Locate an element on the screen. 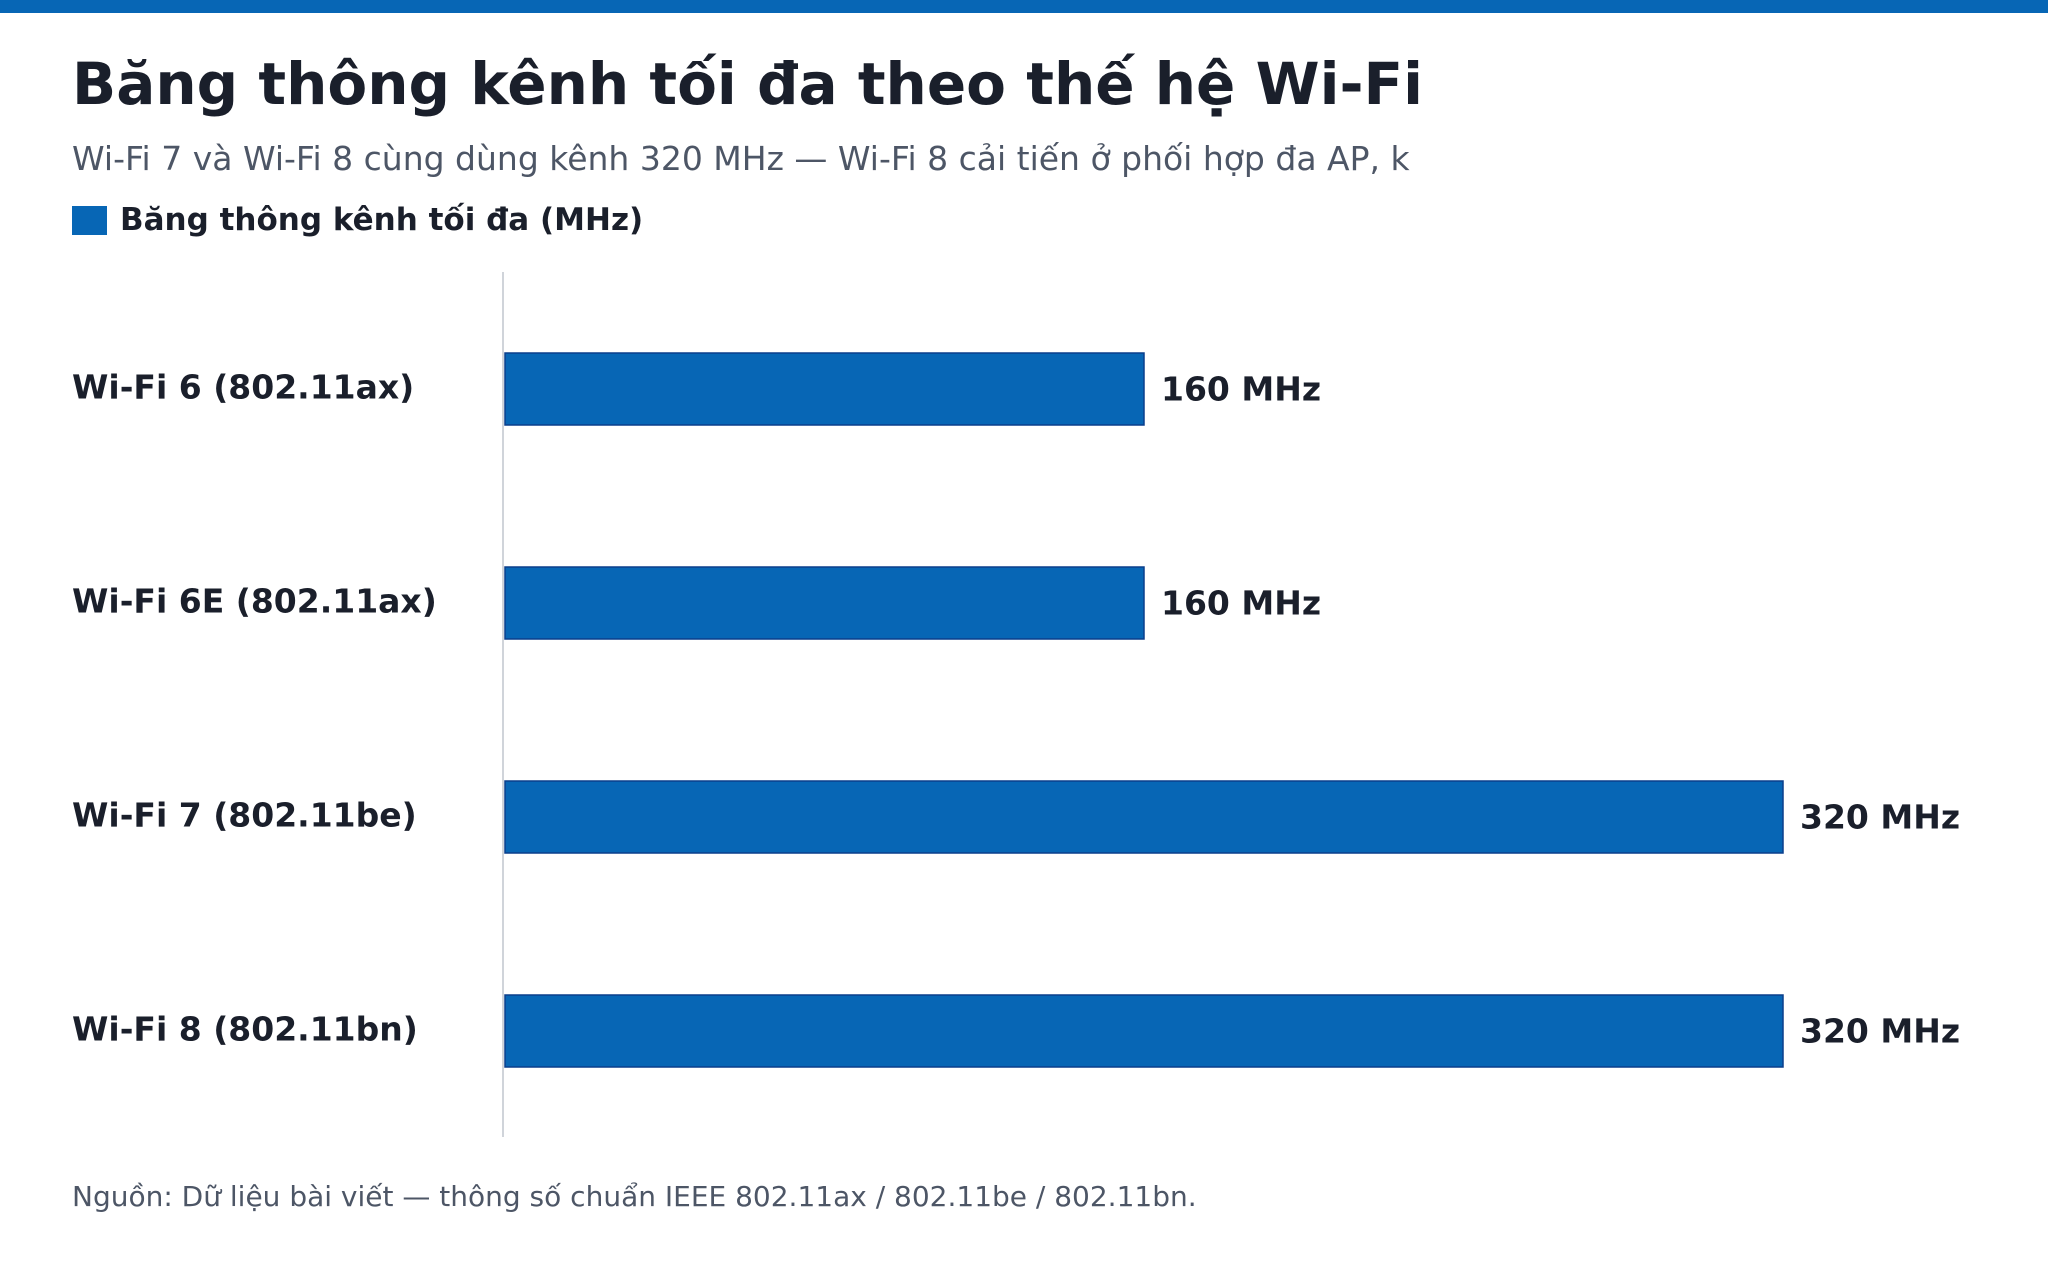 The height and width of the screenshot is (1280, 2048). category-label: Wi-Fi 8 (802.11bn) is located at coordinates (245, 1029).